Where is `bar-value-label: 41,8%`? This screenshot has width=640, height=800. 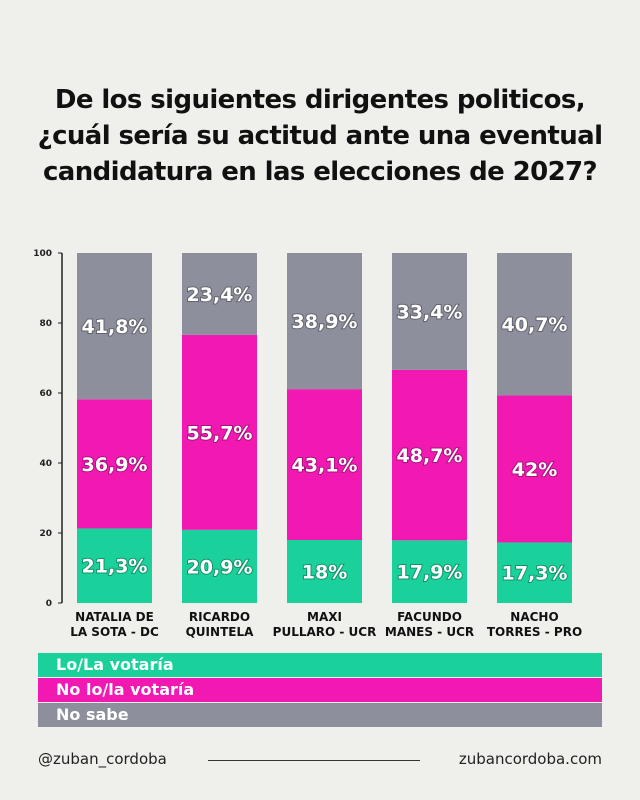 bar-value-label: 41,8% is located at coordinates (115, 327).